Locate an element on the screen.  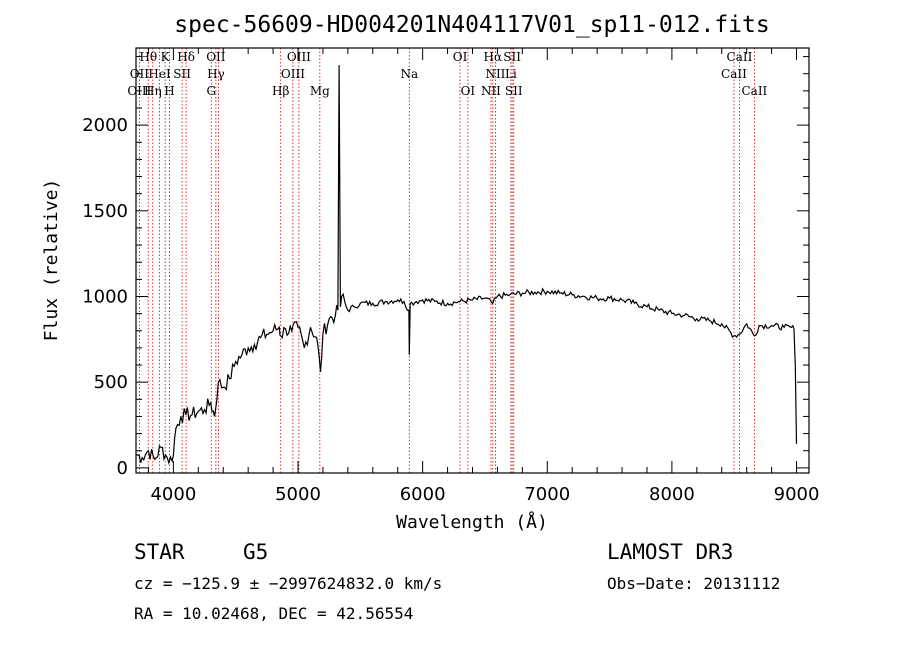
line-label-top-8: CaII is located at coordinates (740, 57).